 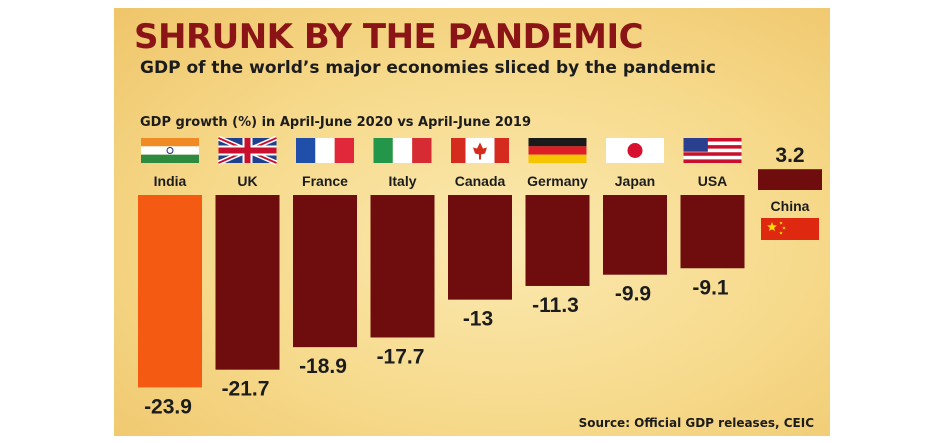 What do you see at coordinates (247, 150) in the screenshot?
I see `uk-flag-icon` at bounding box center [247, 150].